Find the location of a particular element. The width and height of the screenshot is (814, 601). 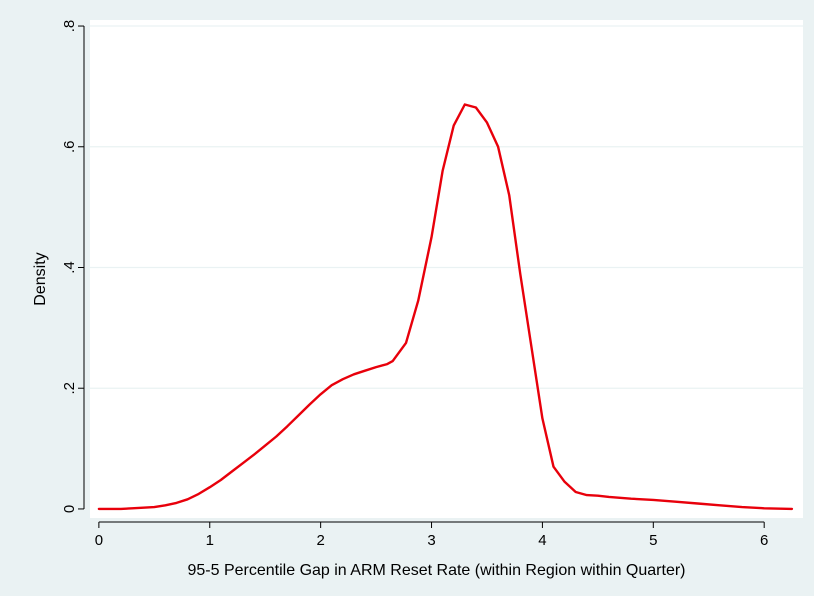

x-tick-label-6: 6 is located at coordinates (764, 540).